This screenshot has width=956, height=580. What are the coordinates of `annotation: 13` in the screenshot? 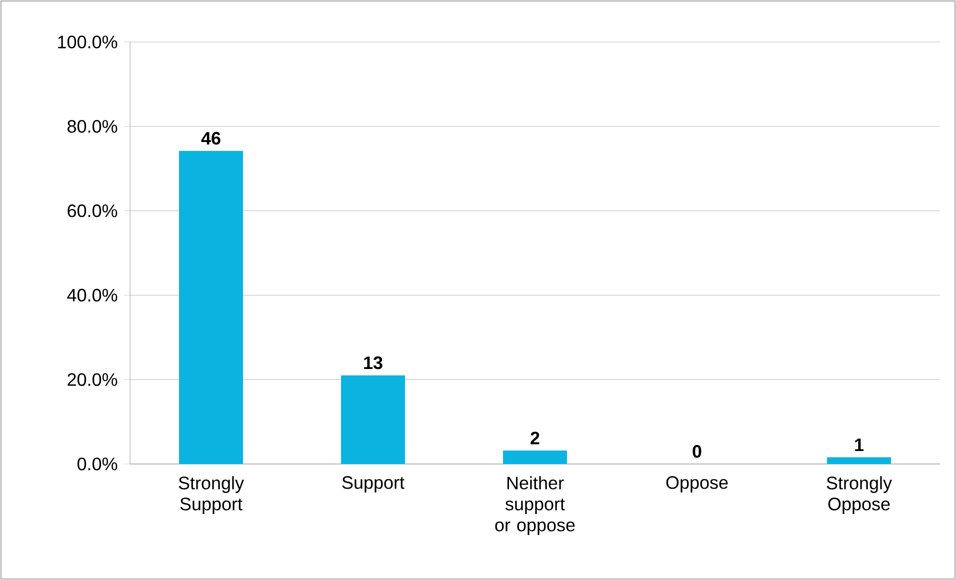 It's located at (373, 363).